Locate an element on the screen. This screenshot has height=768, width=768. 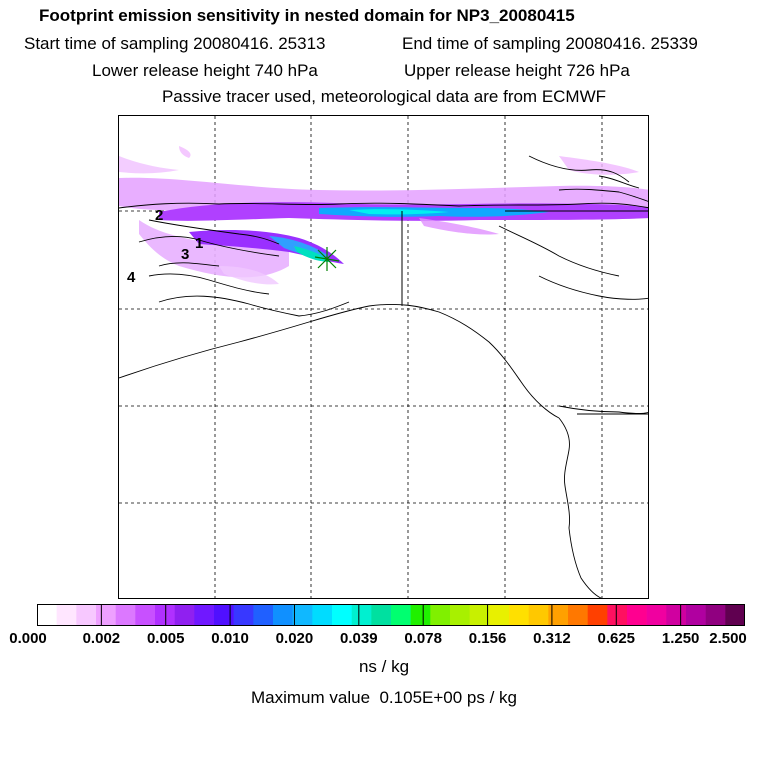
color-scale-tick-label: 0.625 is located at coordinates (616, 638).